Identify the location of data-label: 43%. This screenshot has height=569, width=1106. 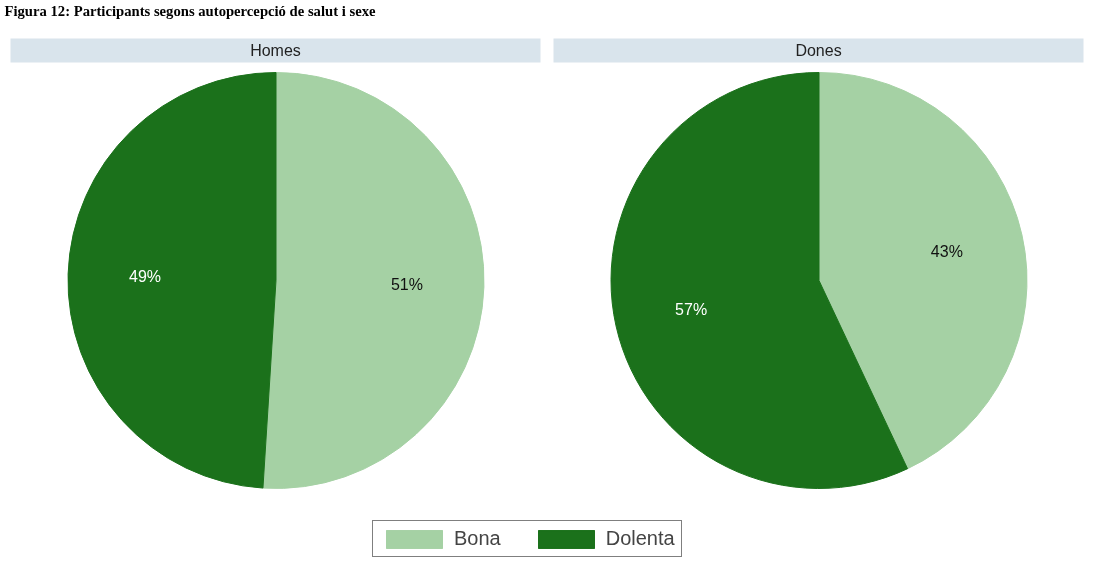
(946, 252).